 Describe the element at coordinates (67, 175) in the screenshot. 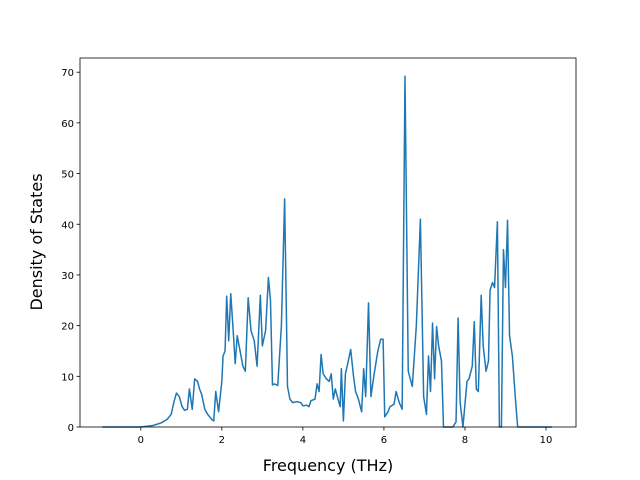

I see `y-tick-label: 50` at that location.